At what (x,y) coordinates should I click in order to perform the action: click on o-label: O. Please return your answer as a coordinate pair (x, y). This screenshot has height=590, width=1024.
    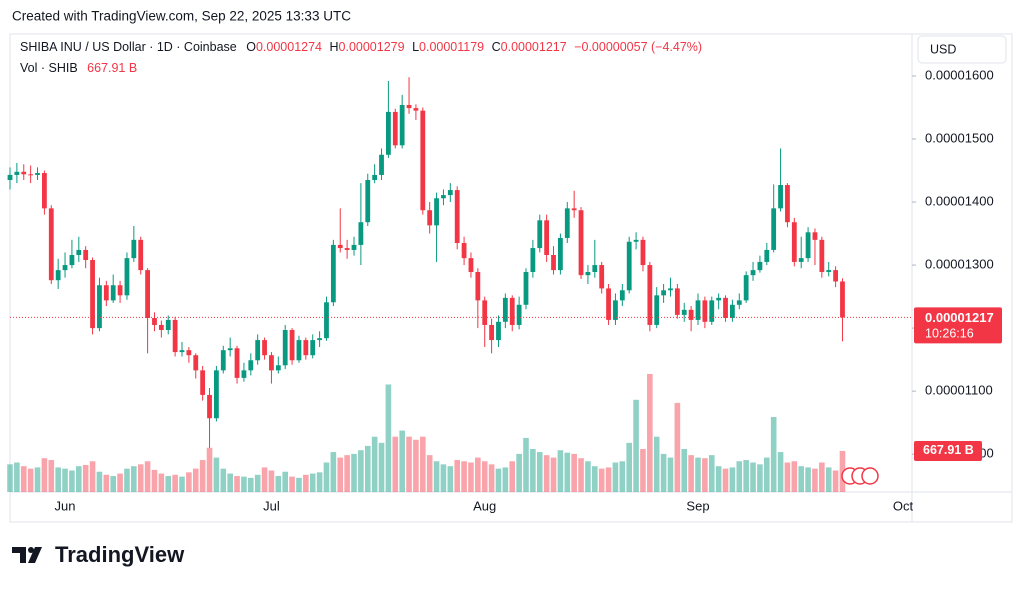
    Looking at the image, I should click on (251, 47).